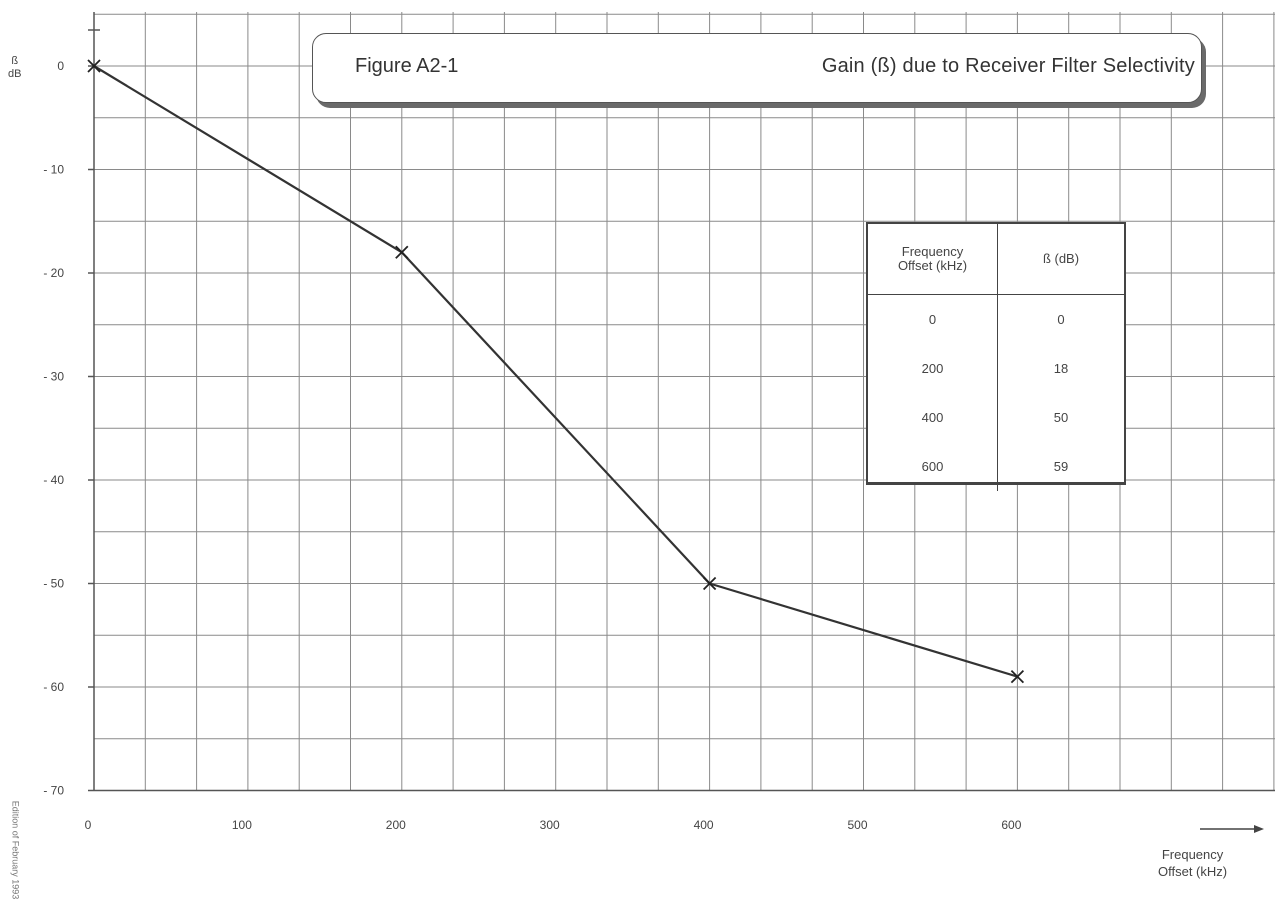 The height and width of the screenshot is (918, 1283). What do you see at coordinates (53, 791) in the screenshot?
I see `y-tick-label: - 70` at bounding box center [53, 791].